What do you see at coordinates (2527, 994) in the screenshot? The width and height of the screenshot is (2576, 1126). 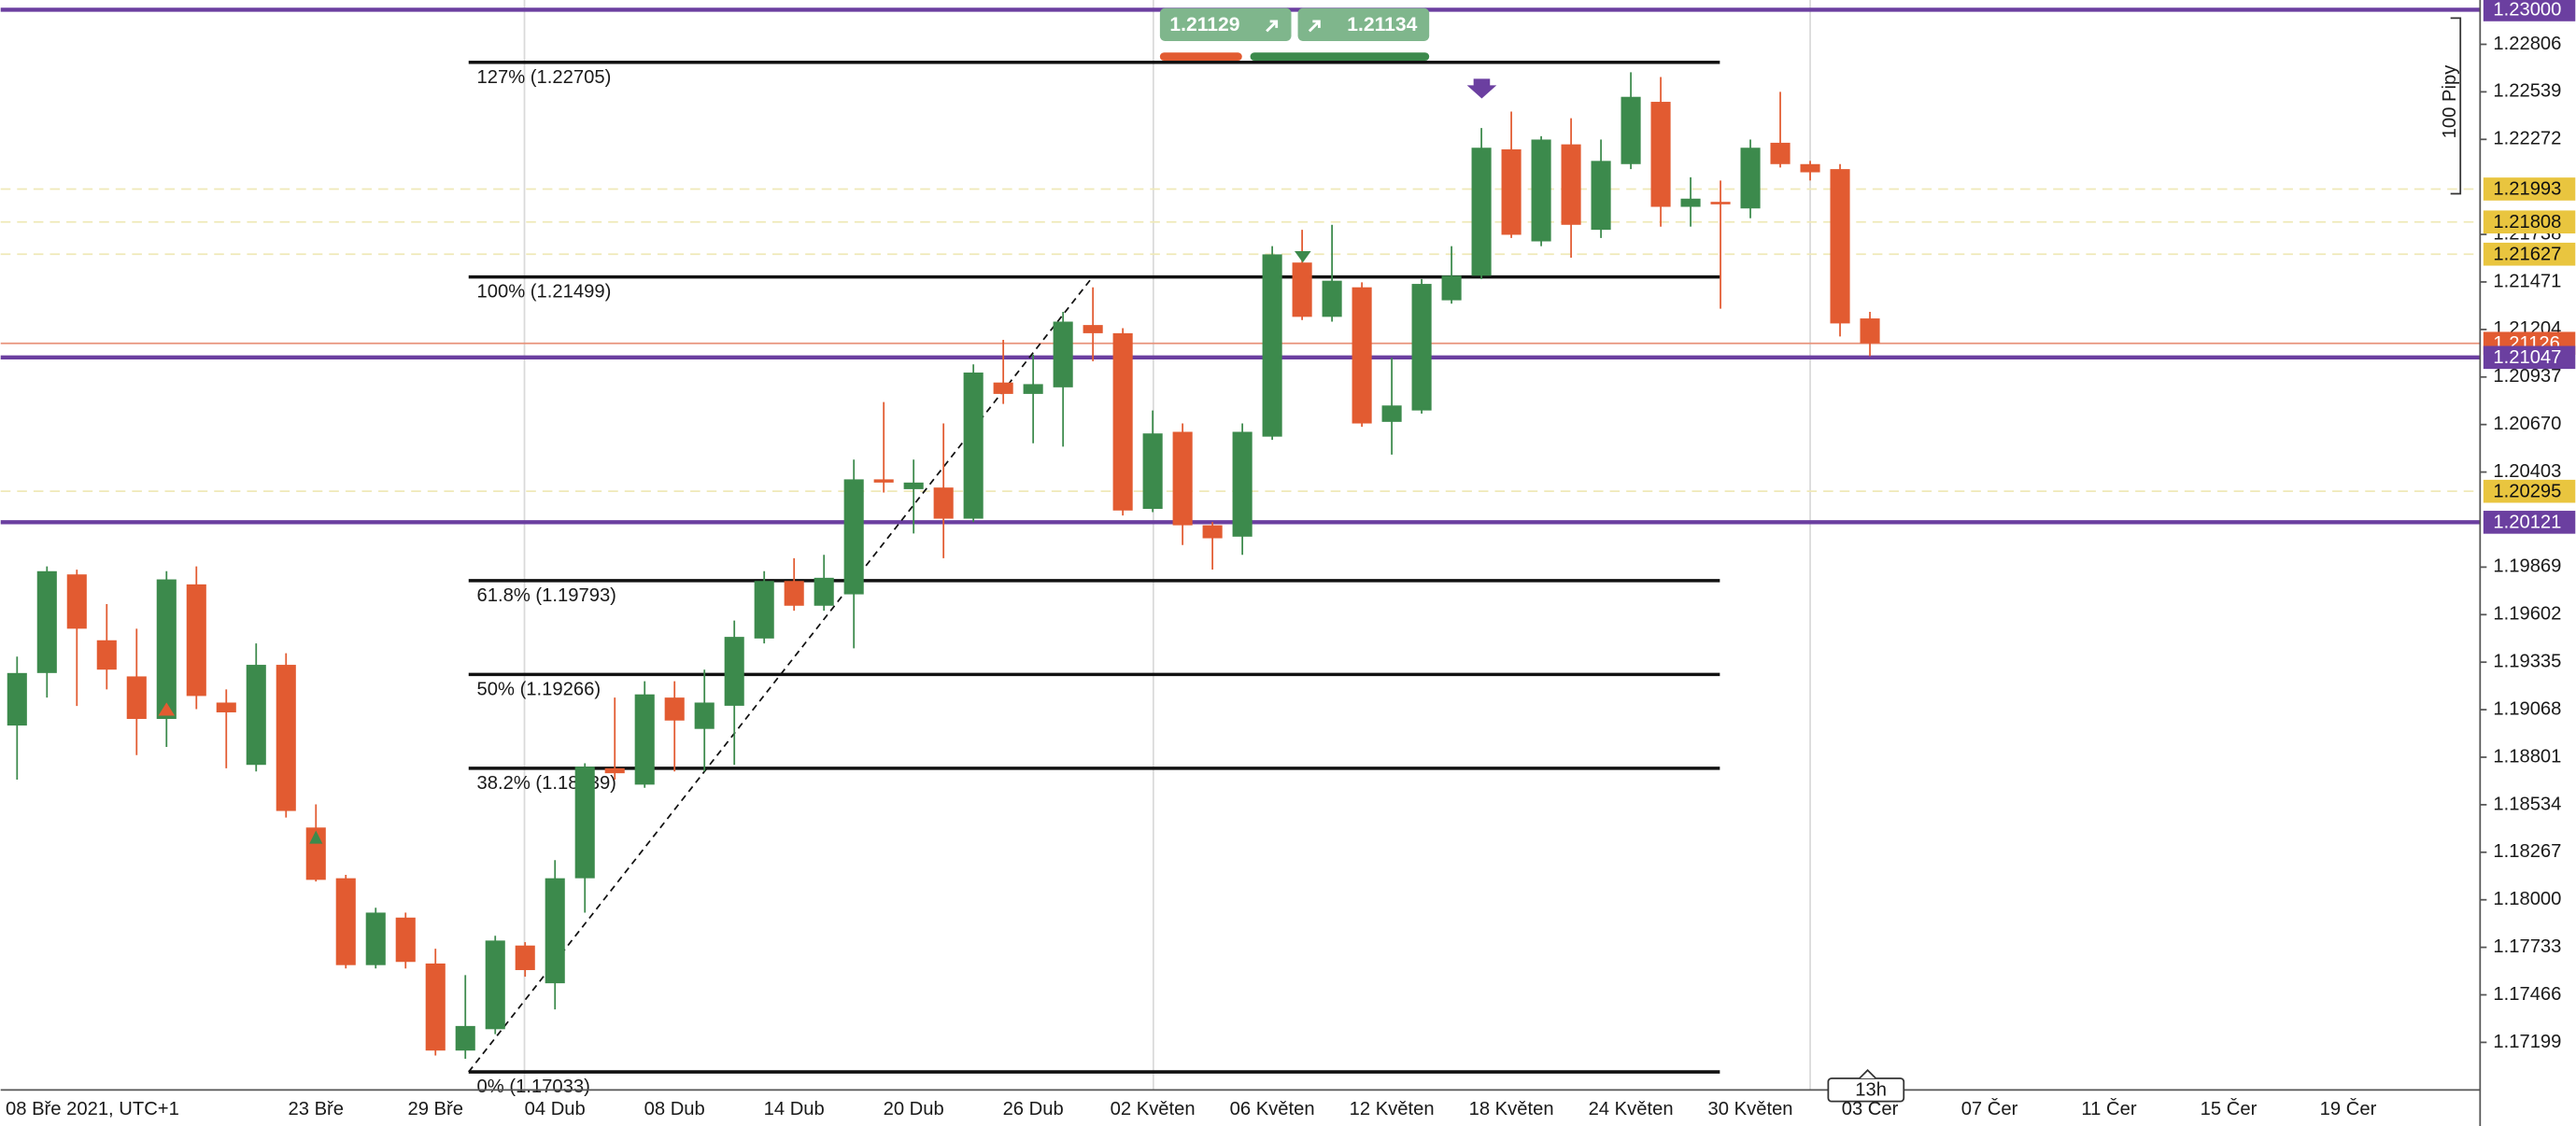 I see `y-tick-label: 1.17466` at bounding box center [2527, 994].